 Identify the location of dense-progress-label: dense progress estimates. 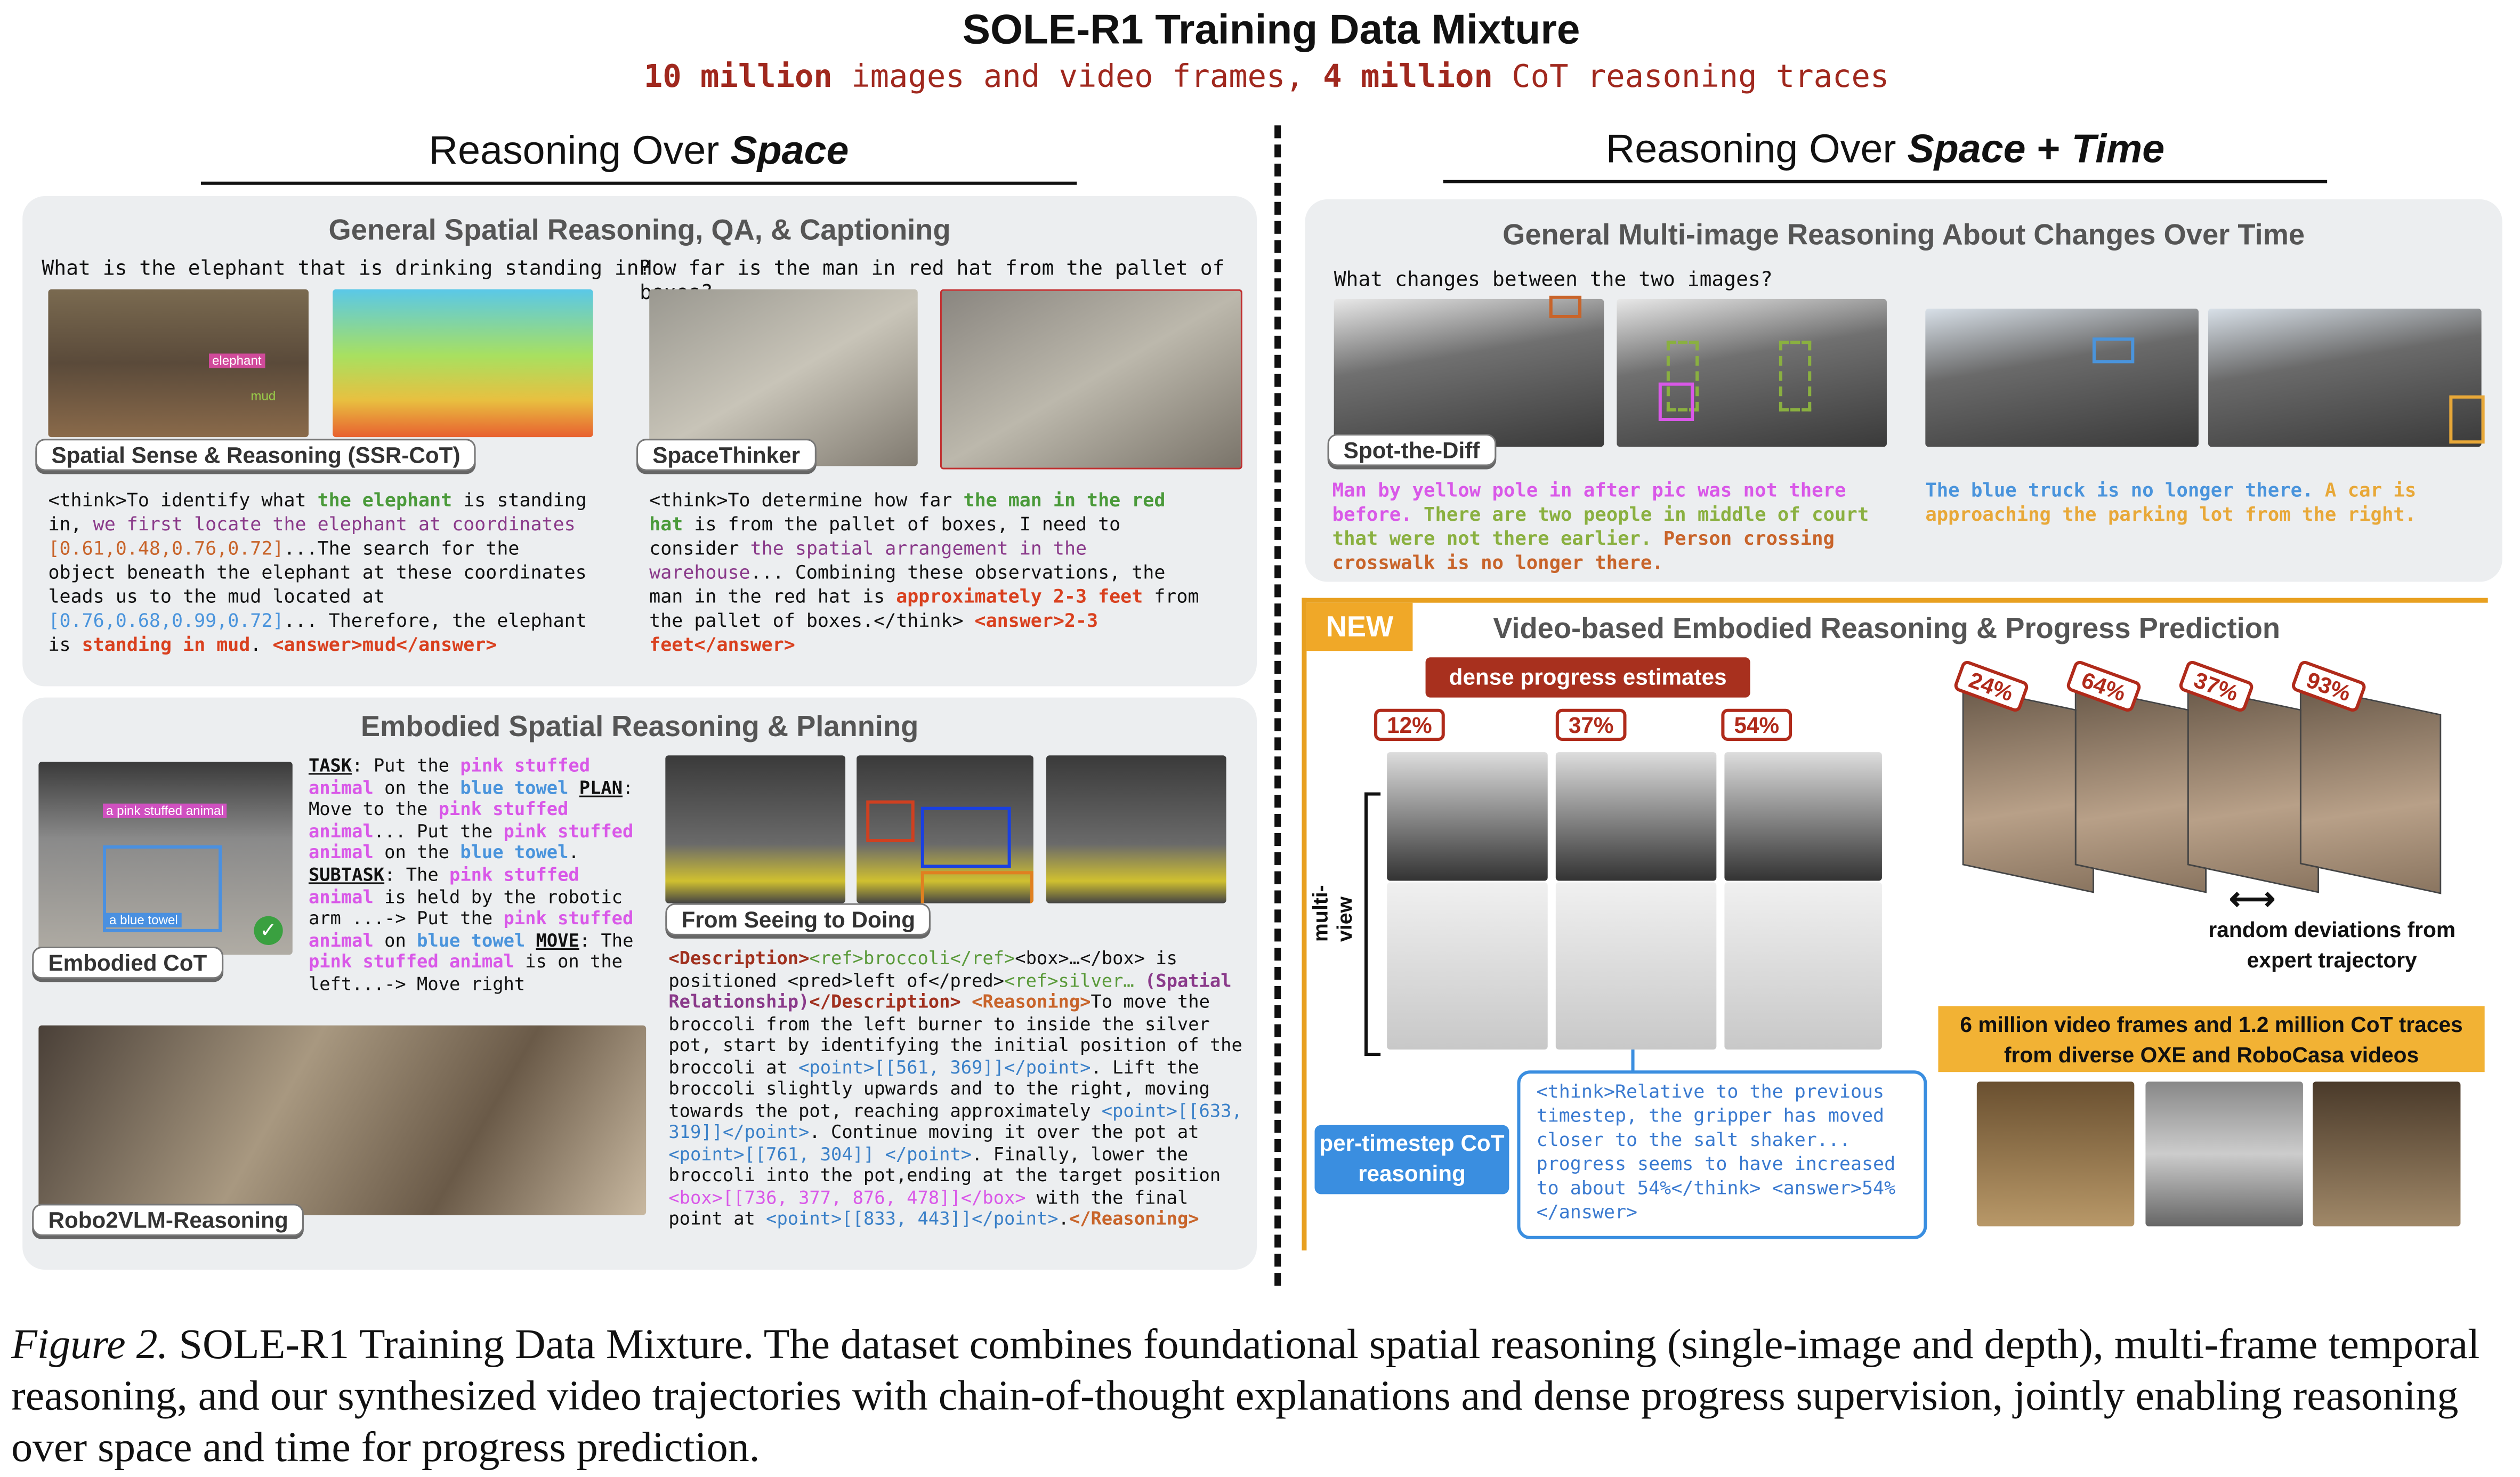
(1587, 677).